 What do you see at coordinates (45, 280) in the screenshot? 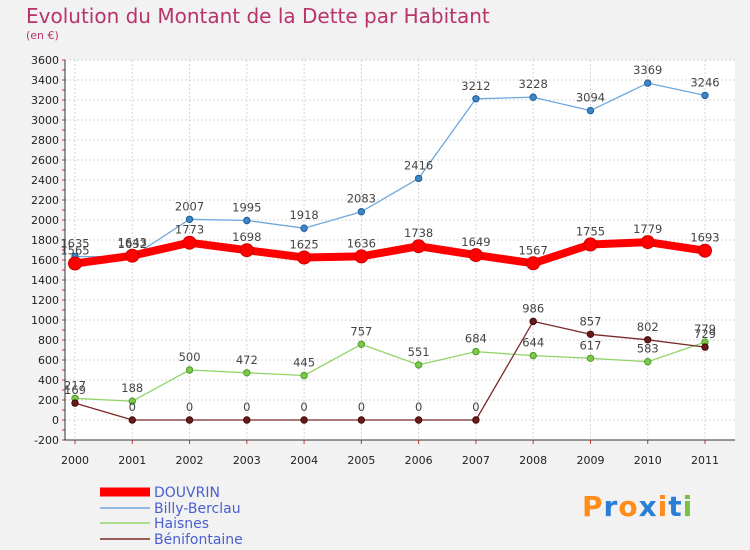
I see `y-tick-label: 1400` at bounding box center [45, 280].